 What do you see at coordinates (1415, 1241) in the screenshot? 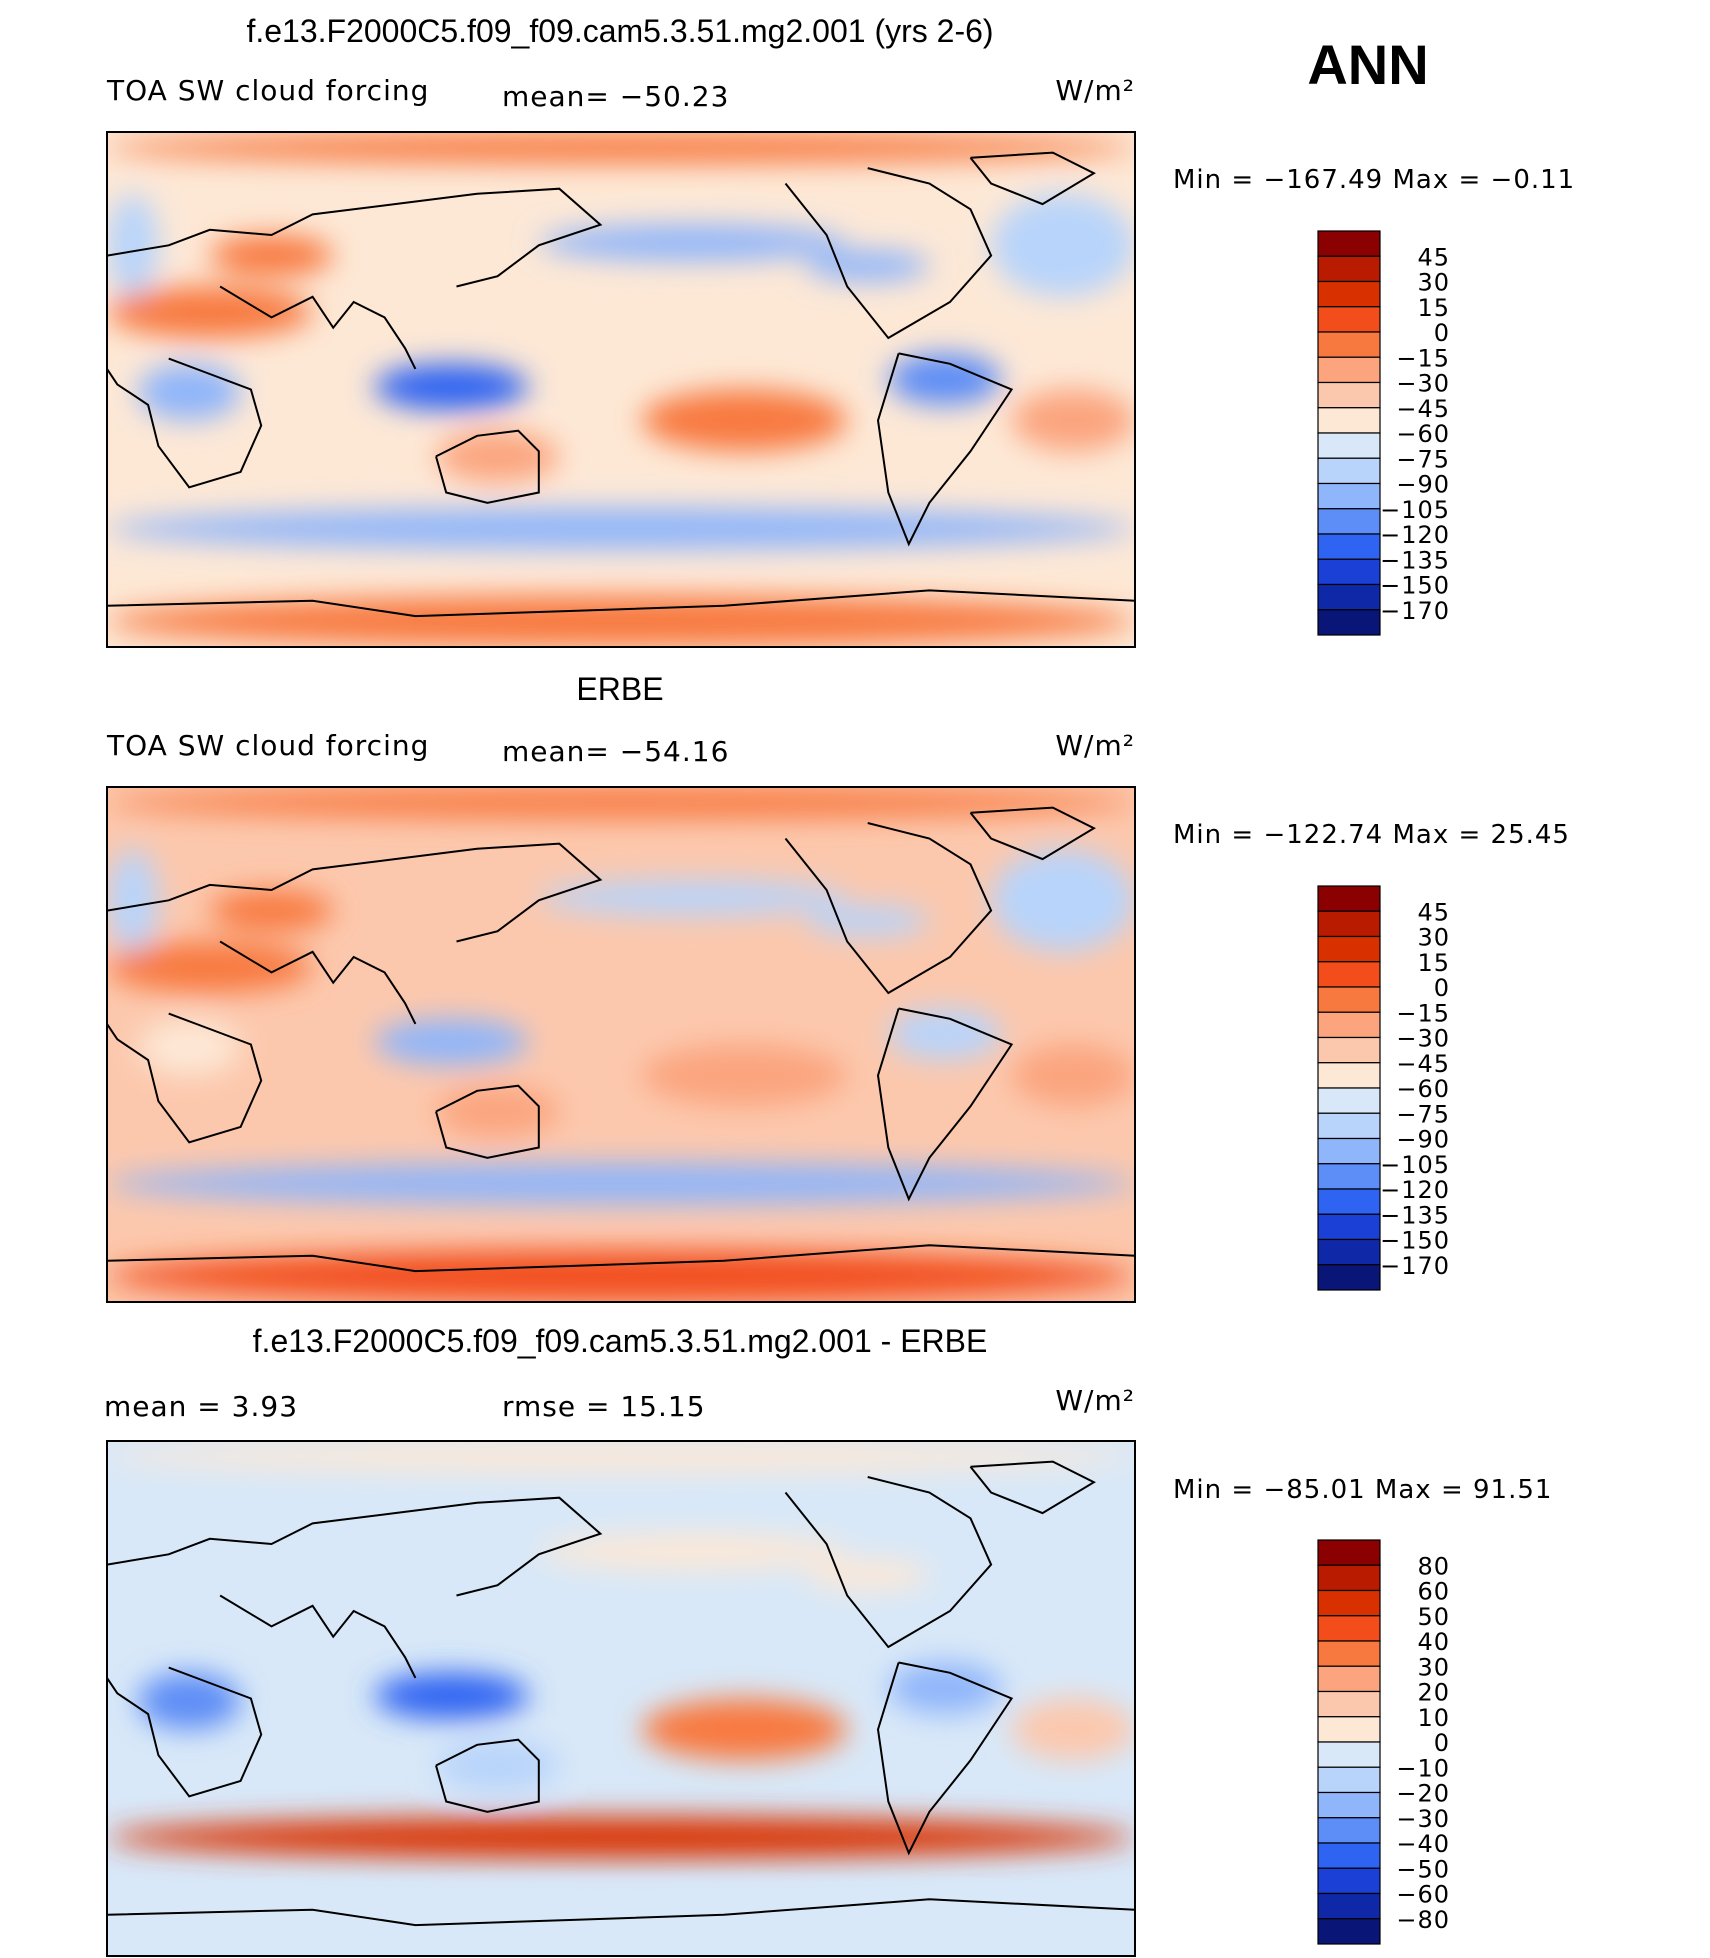
I see `colorbar-tick-label: −150` at bounding box center [1415, 1241].